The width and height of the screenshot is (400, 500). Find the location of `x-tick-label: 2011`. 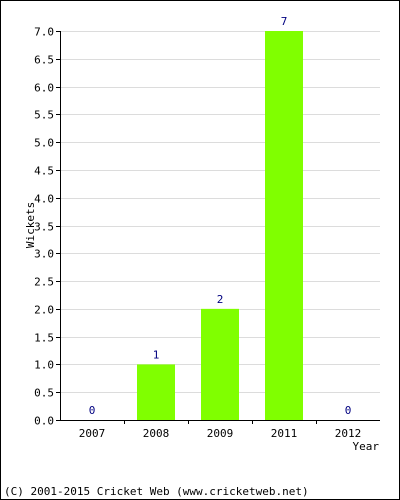

x-tick-label: 2011 is located at coordinates (284, 433).